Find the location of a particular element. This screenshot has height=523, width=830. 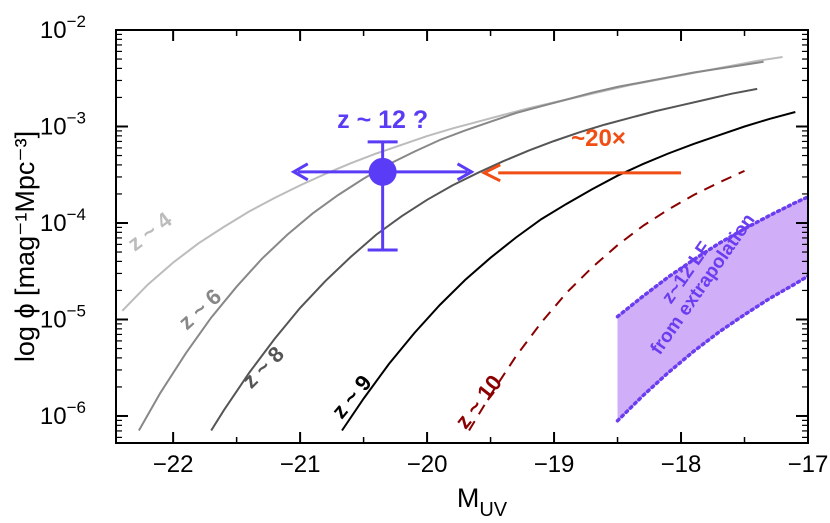

shaded-band-layer: z~12 LFfrom extrapolation is located at coordinates (711, 309).